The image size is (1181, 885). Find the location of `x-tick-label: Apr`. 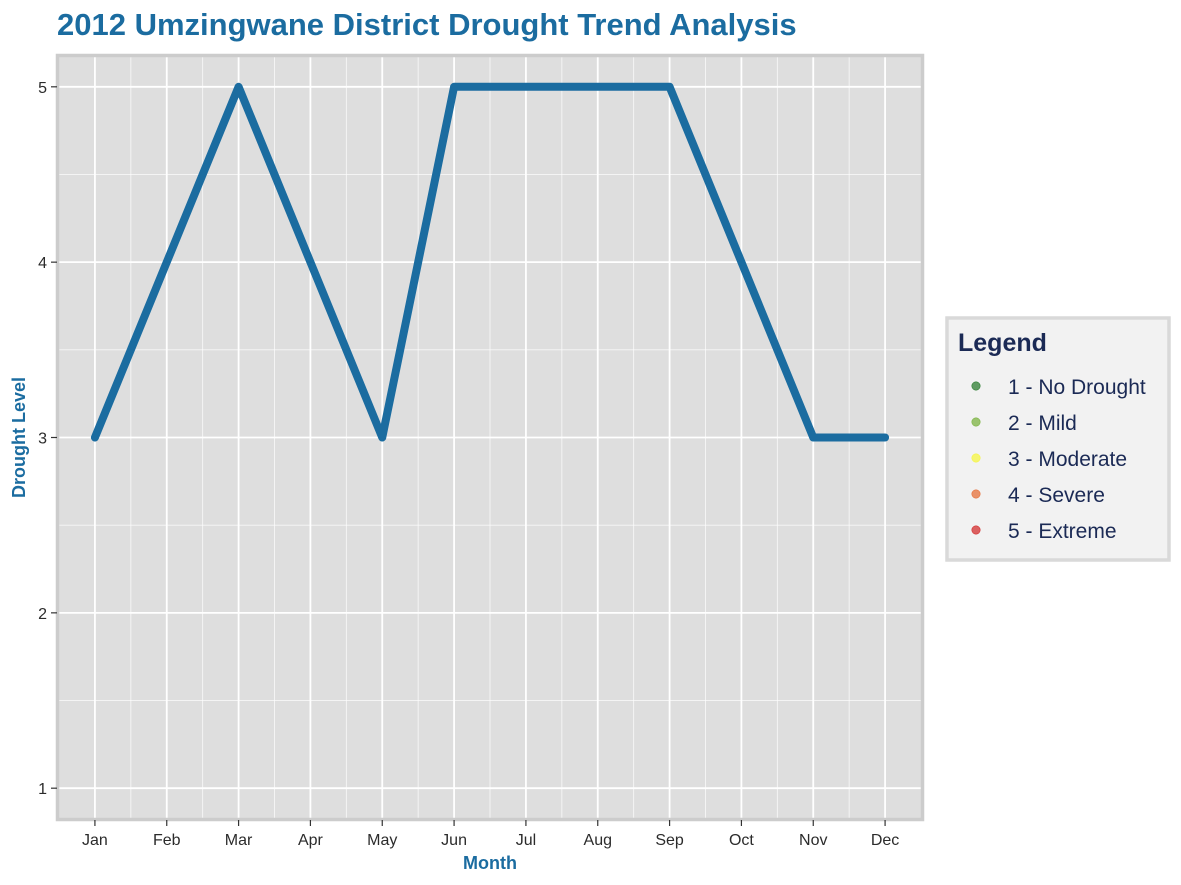

x-tick-label: Apr is located at coordinates (311, 840).